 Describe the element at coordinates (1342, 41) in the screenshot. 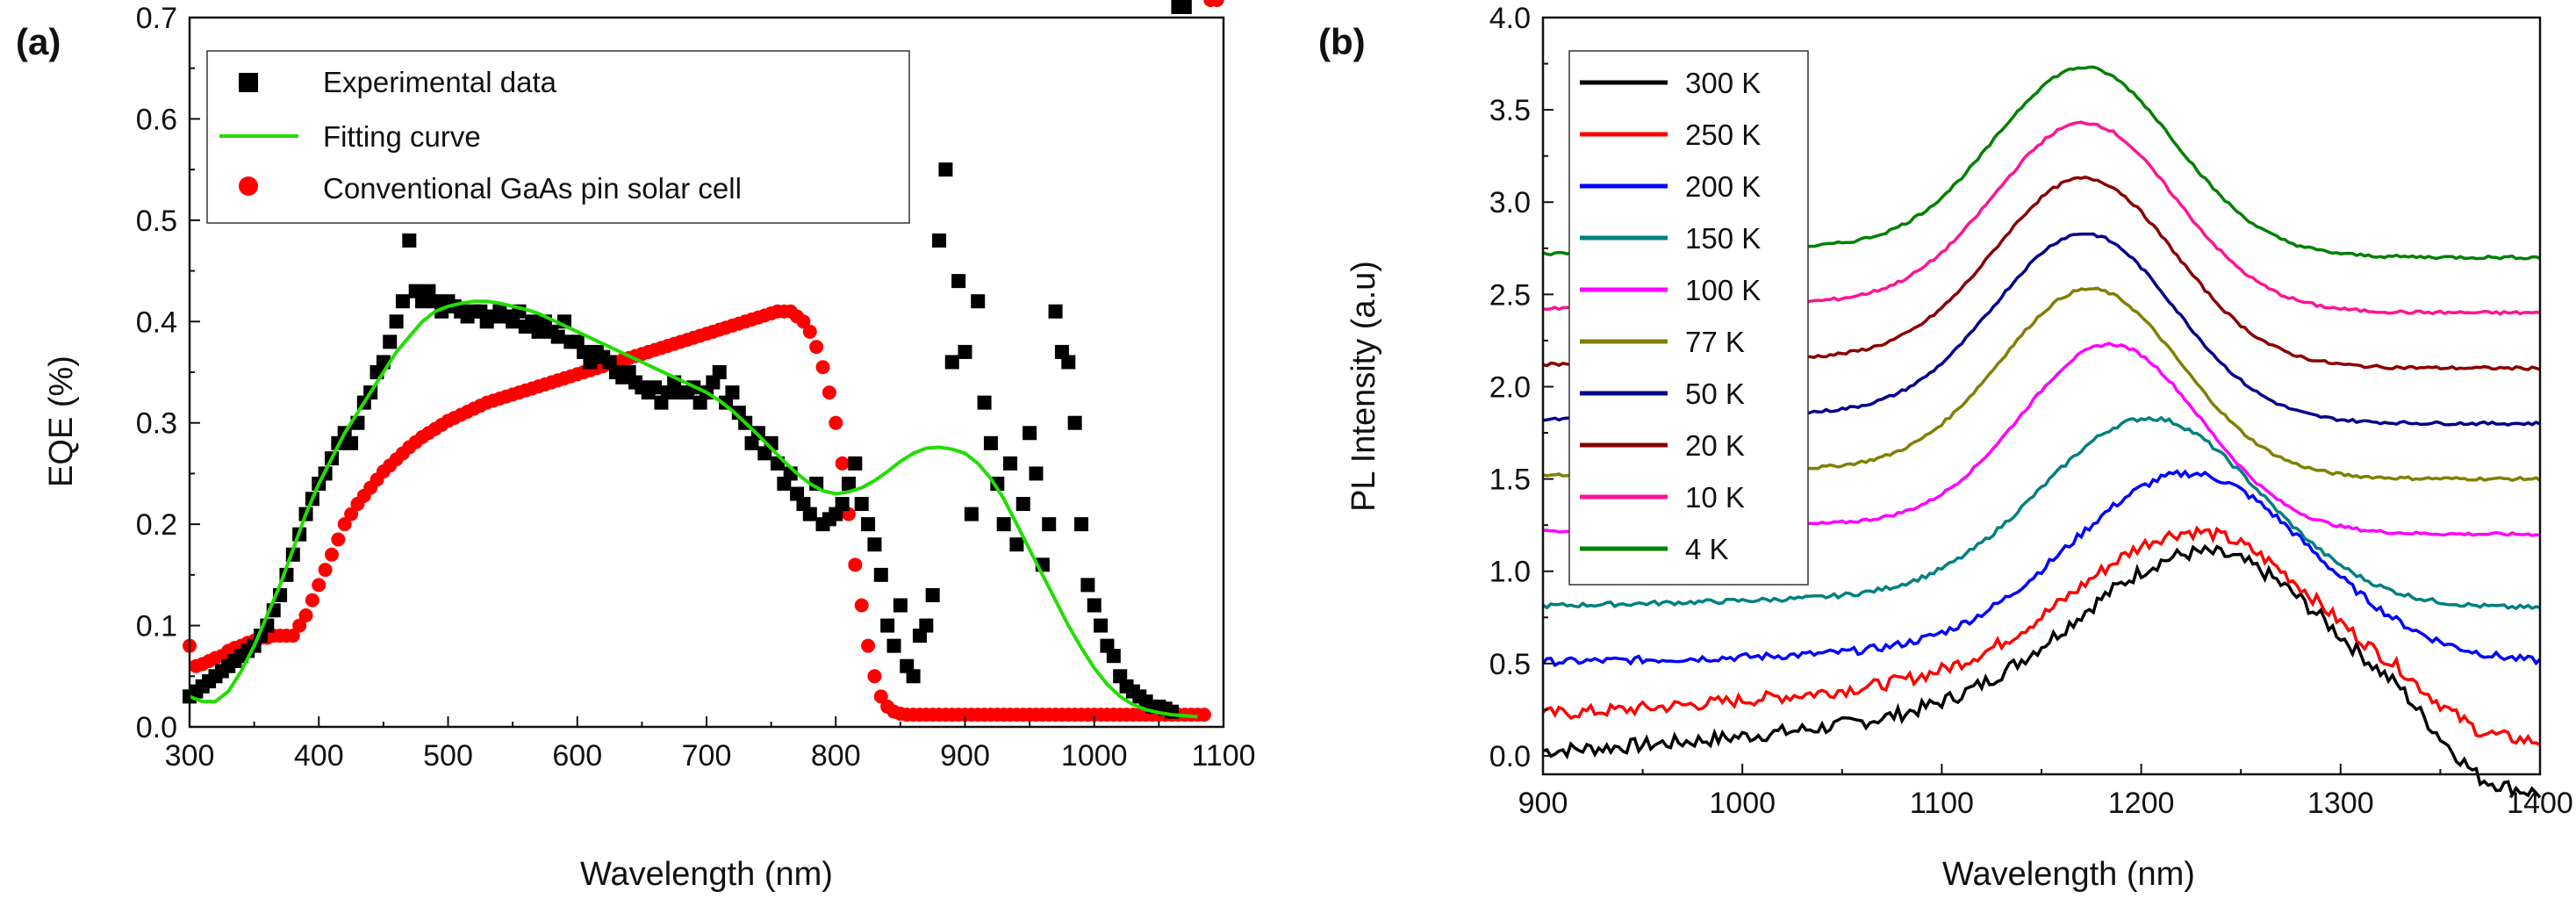

I see `panel-b-label: (b)` at that location.